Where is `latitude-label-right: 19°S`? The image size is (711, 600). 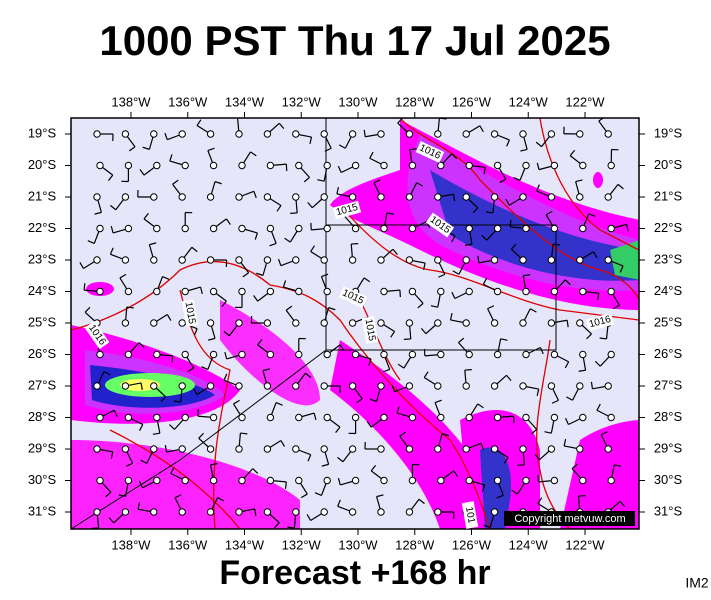
latitude-label-right: 19°S is located at coordinates (668, 132).